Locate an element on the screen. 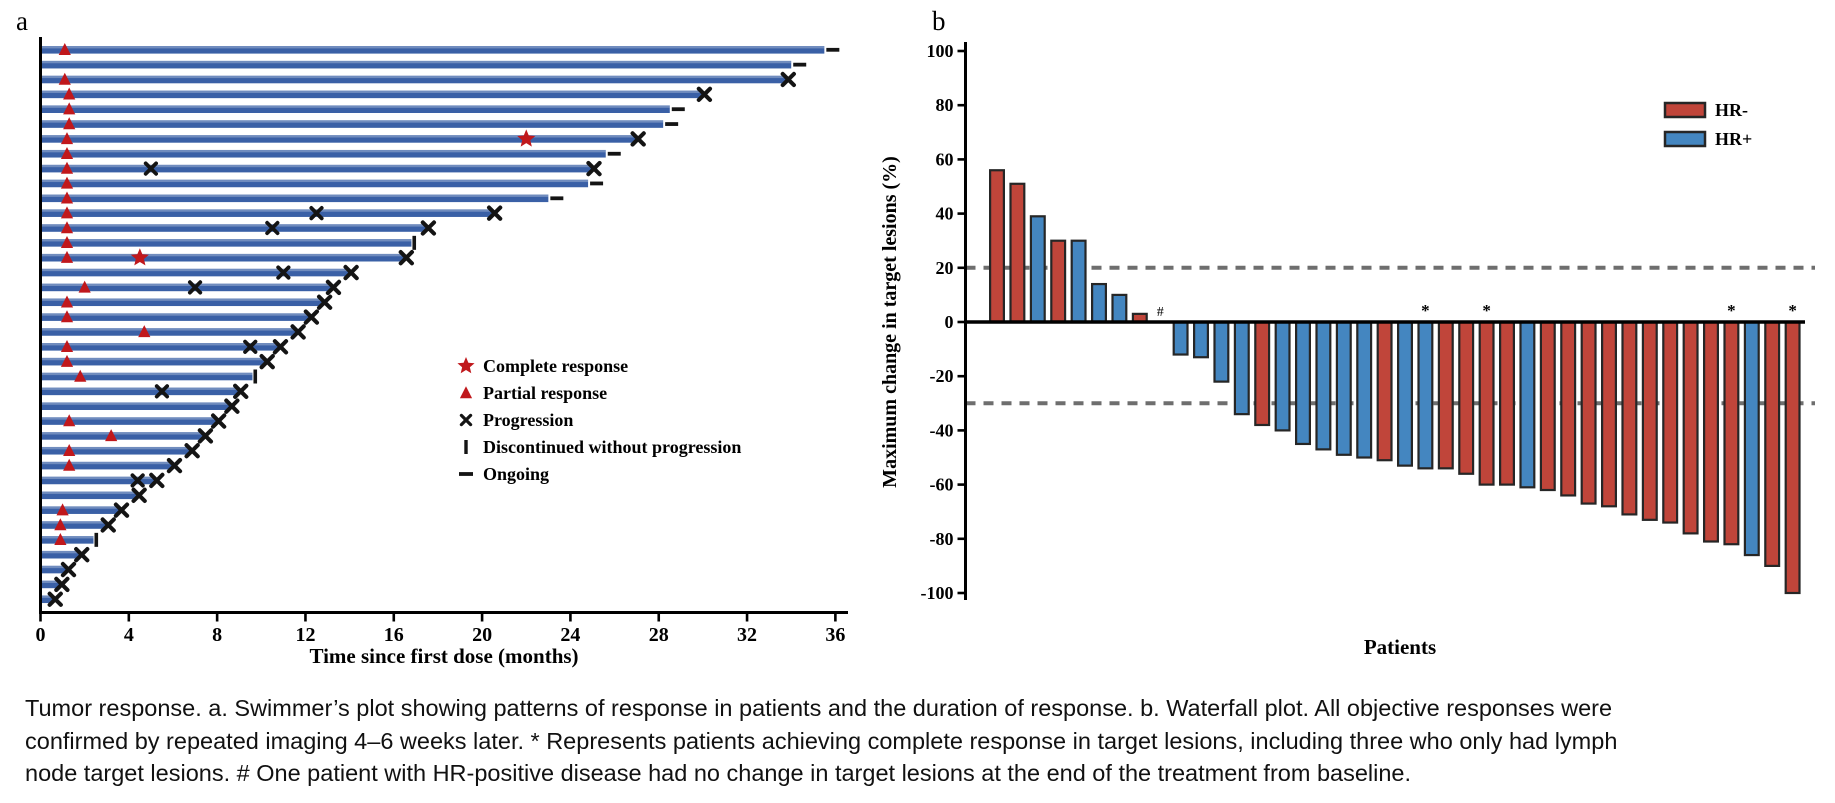  x-tick-label: 8 is located at coordinates (217, 635).